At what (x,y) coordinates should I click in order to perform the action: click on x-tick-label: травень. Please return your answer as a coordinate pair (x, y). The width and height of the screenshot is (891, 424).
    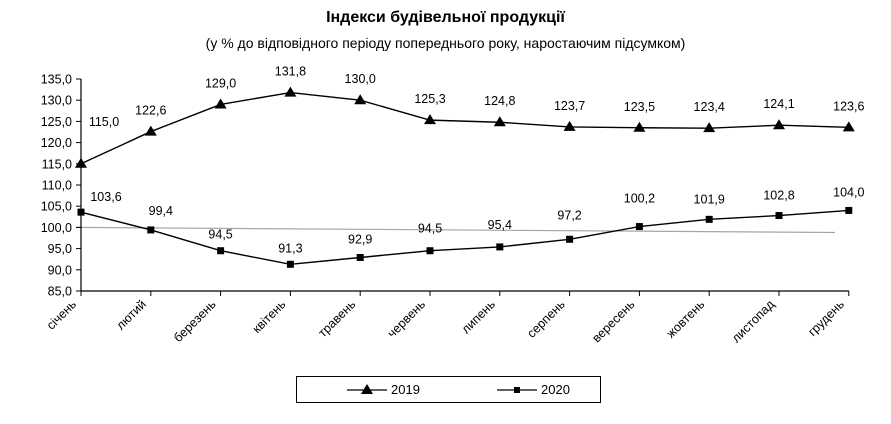
    Looking at the image, I should click on (337, 318).